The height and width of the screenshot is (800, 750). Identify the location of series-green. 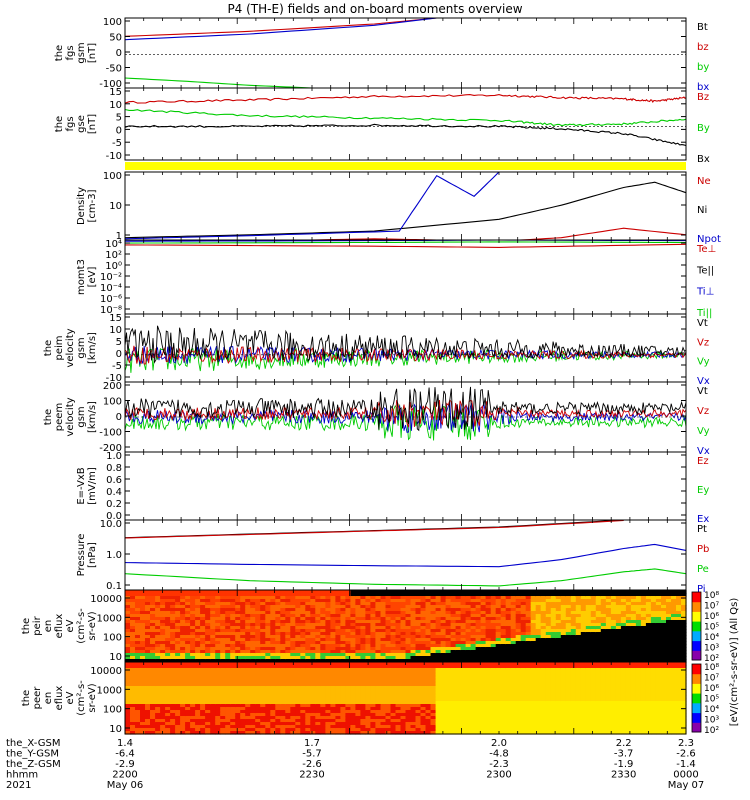
(405, 422).